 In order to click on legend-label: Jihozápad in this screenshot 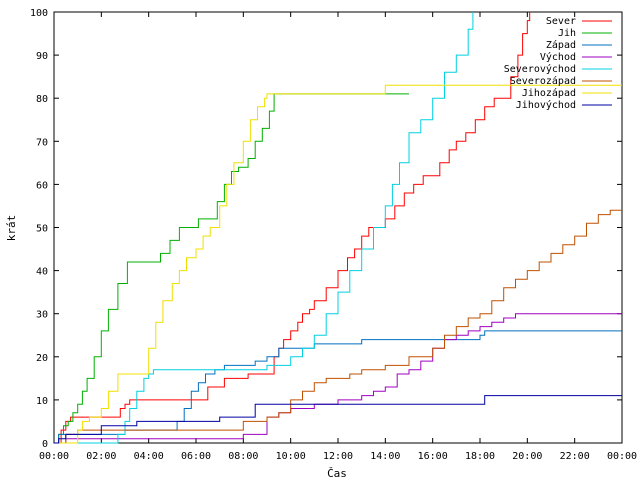, I will do `click(549, 93)`.